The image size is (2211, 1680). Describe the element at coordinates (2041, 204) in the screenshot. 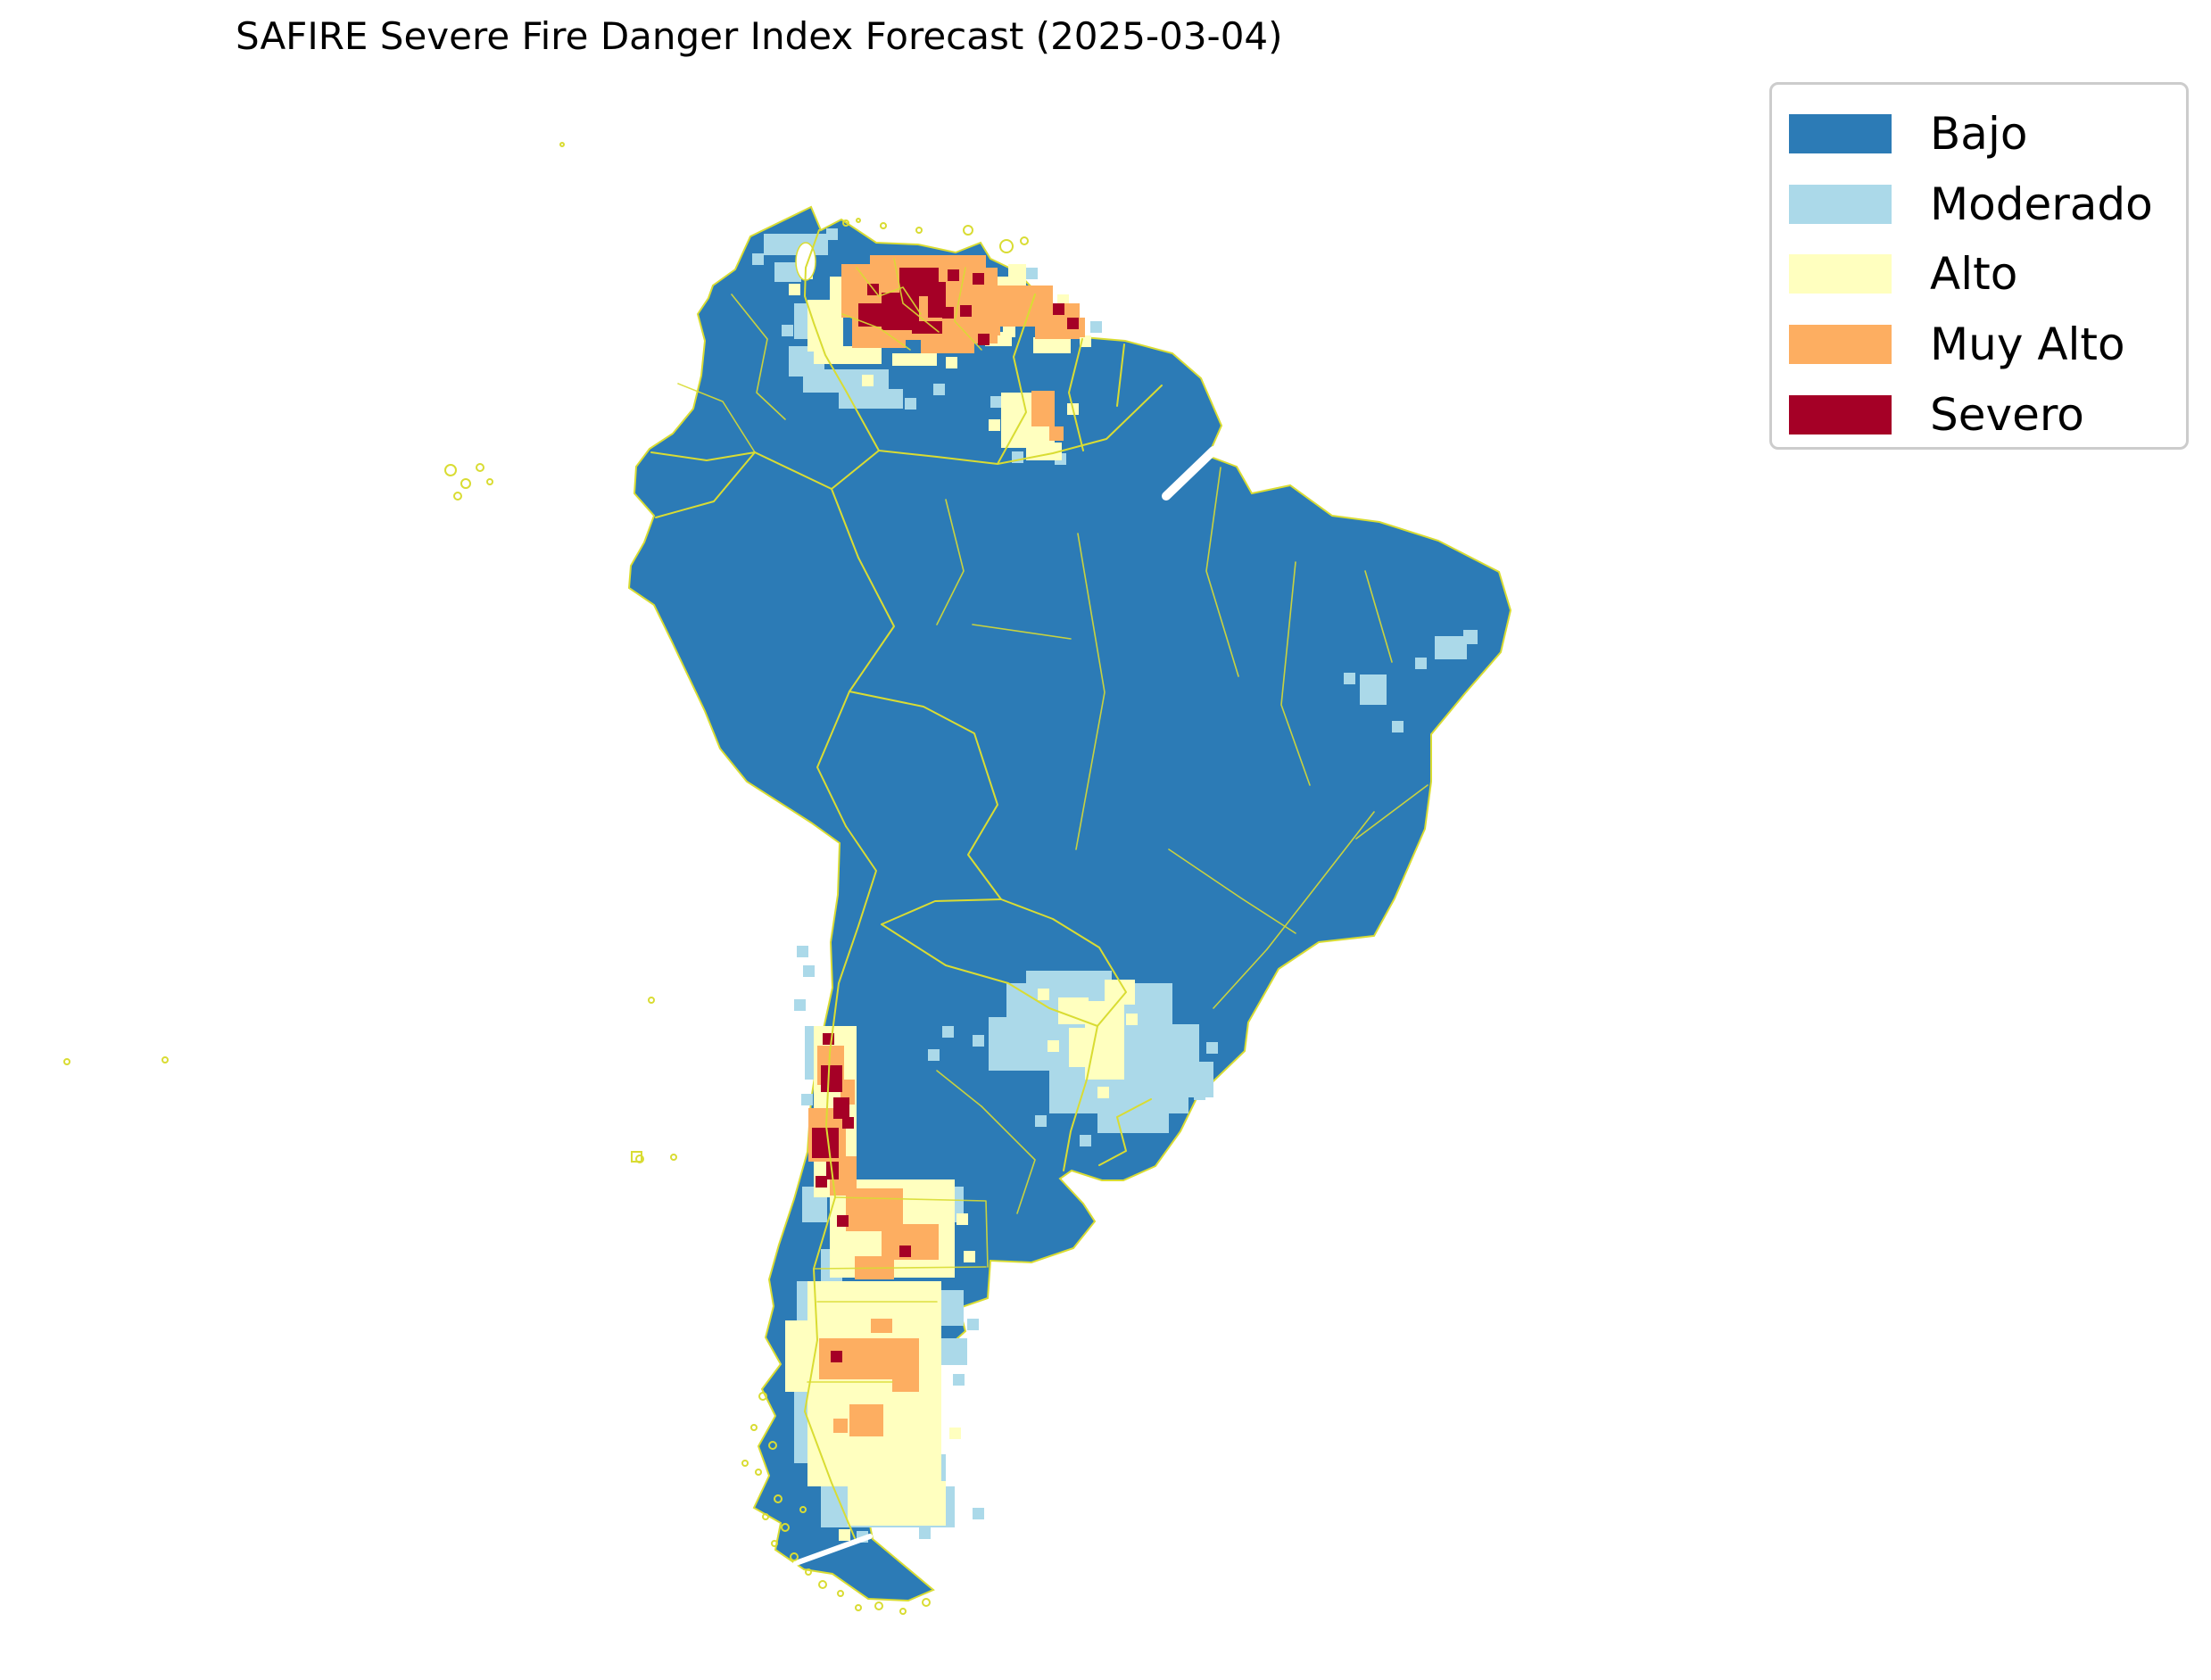

I see `legend-label-moderado: Moderado` at that location.